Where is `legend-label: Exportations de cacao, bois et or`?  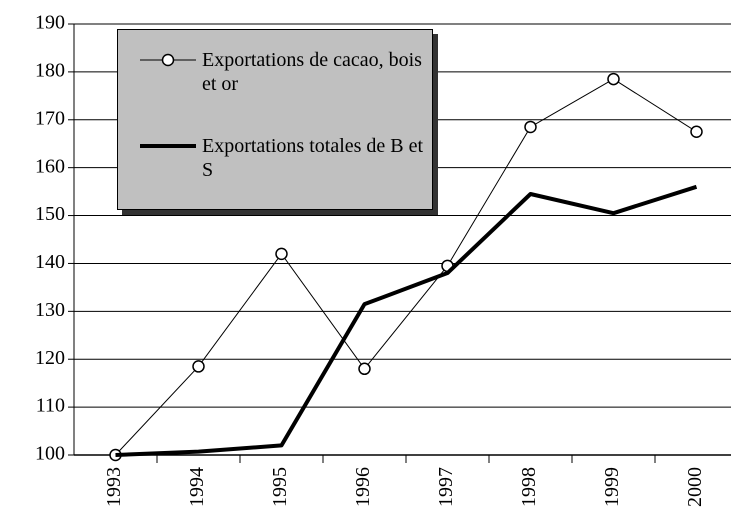 legend-label: Exportations de cacao, bois et or is located at coordinates (312, 72).